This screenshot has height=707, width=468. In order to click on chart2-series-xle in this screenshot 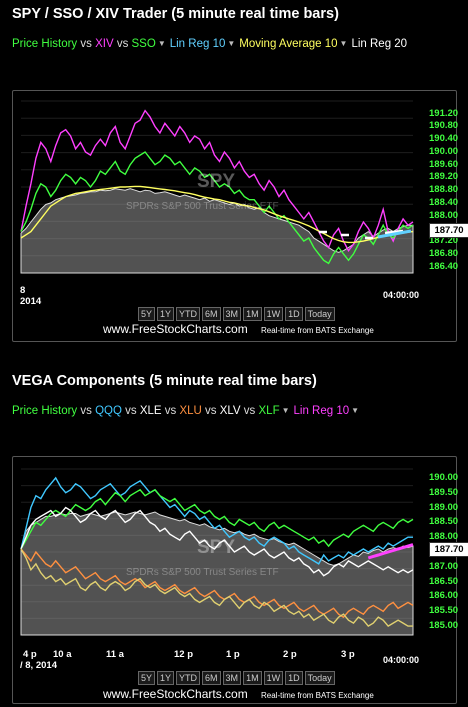, I will do `click(217, 541)`.